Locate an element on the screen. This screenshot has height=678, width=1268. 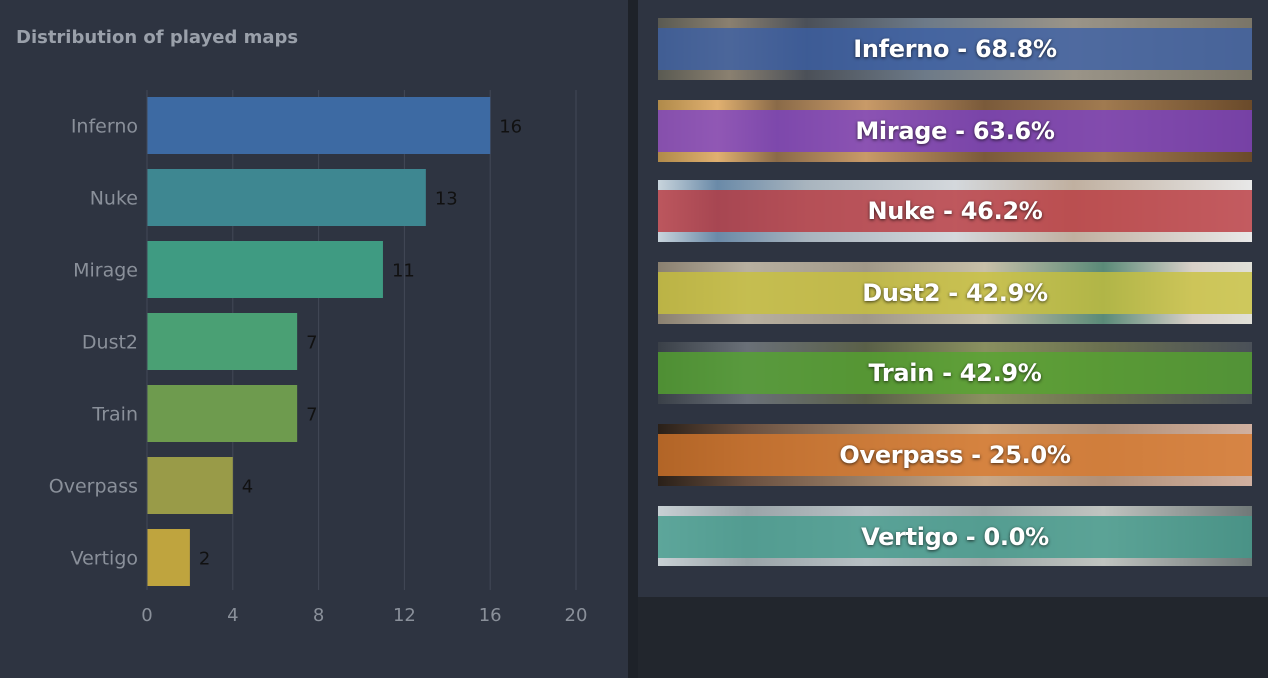
data-label: 13 is located at coordinates (446, 199).